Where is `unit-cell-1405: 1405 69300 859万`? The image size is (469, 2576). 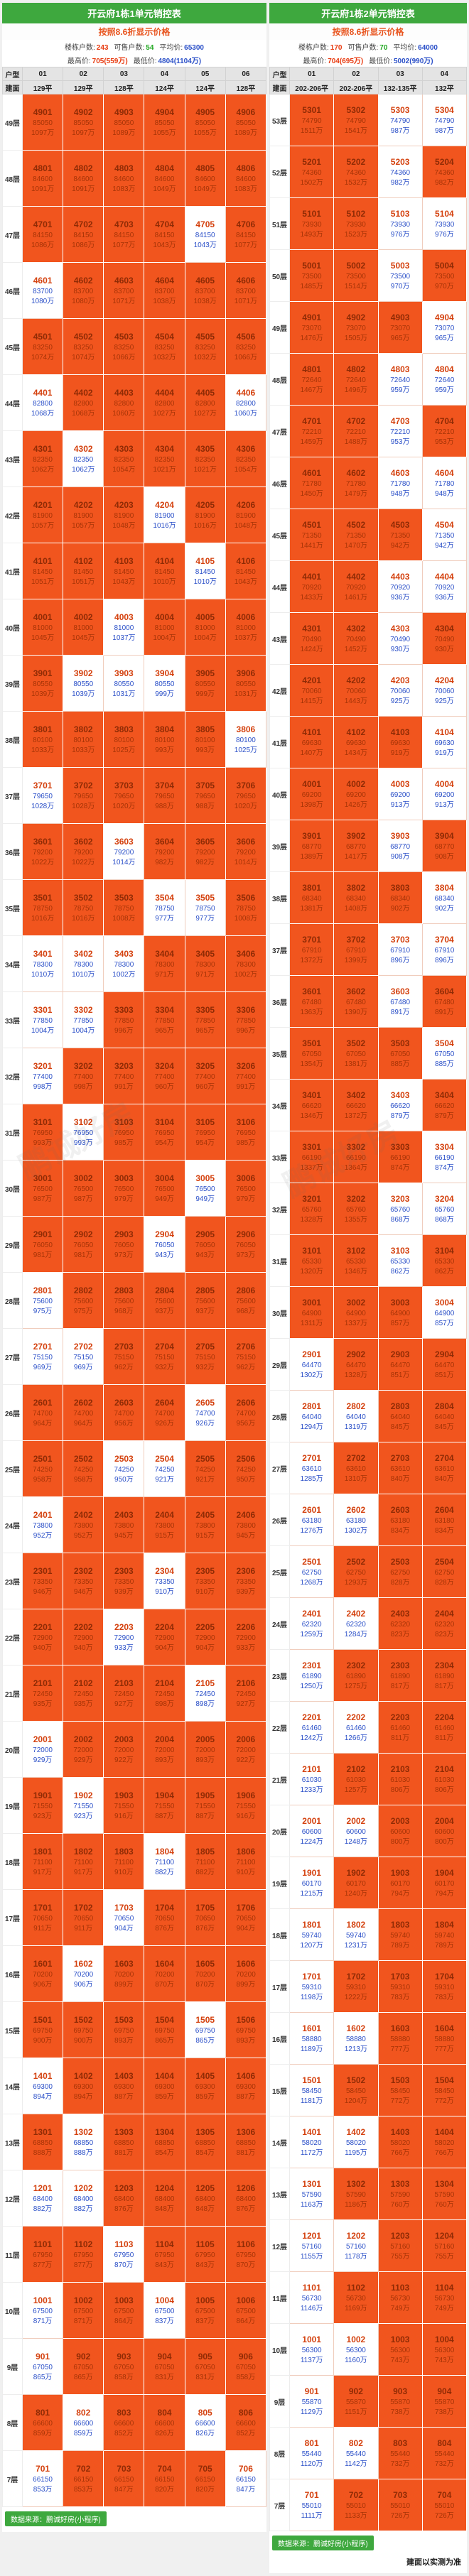
unit-cell-1405: 1405 69300 859万 is located at coordinates (205, 2086).